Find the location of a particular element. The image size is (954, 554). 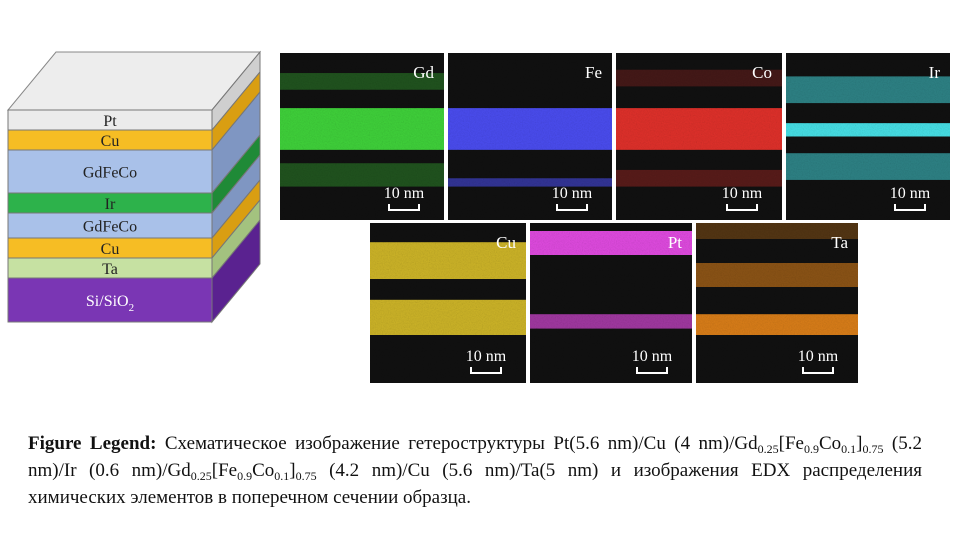

layer-label-subscript: 2 is located at coordinates (132, 308).